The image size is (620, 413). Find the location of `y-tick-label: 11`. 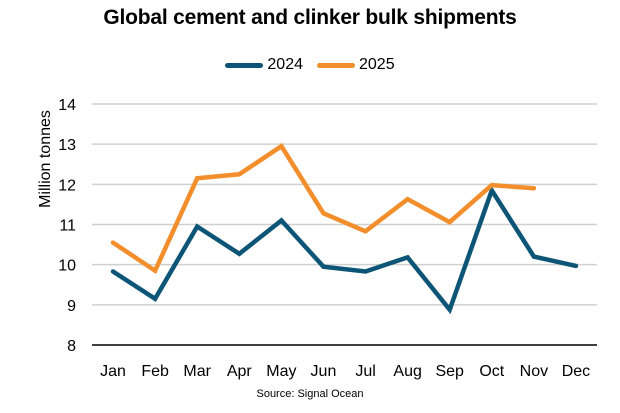

y-tick-label: 11 is located at coordinates (67, 226).